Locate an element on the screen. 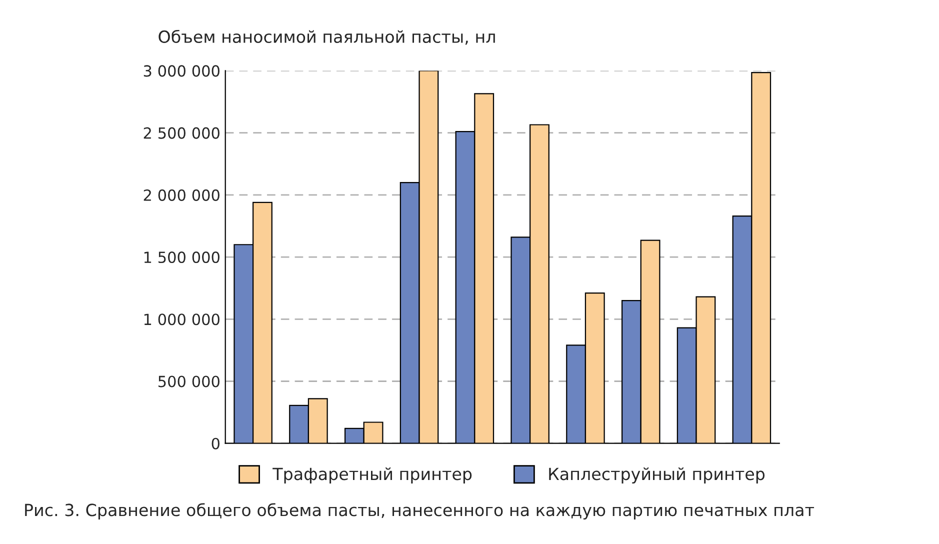  legend-label: Трафаретный принтер is located at coordinates (372, 475).